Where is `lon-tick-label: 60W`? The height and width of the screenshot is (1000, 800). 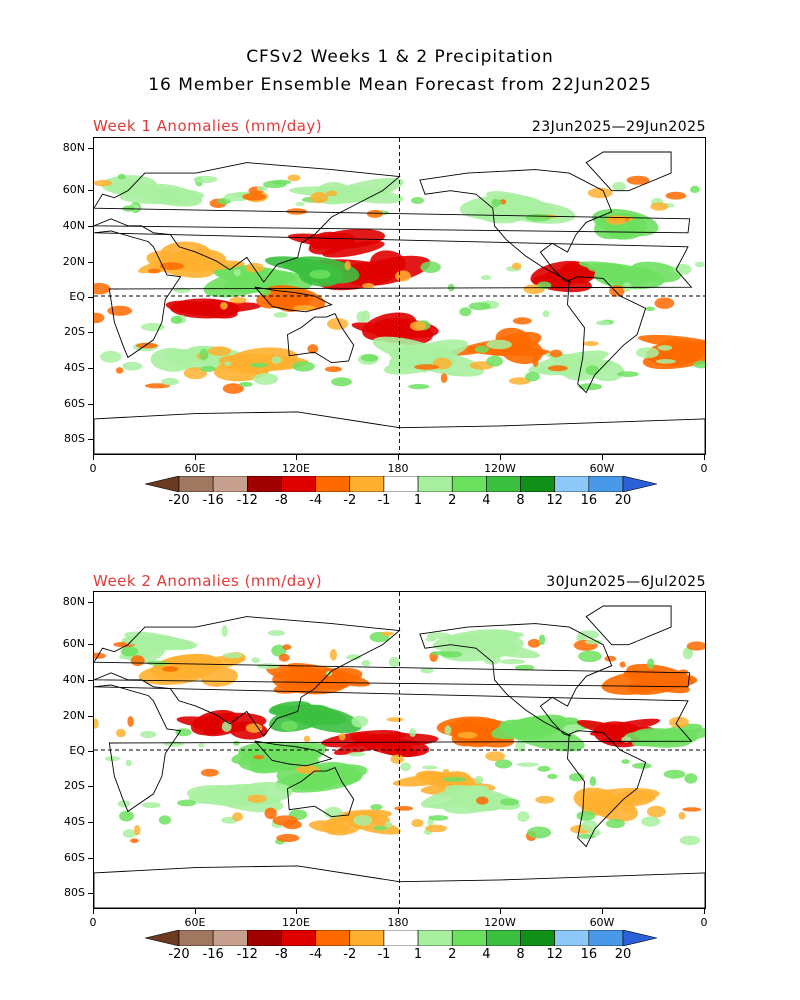 lon-tick-label: 60W is located at coordinates (602, 468).